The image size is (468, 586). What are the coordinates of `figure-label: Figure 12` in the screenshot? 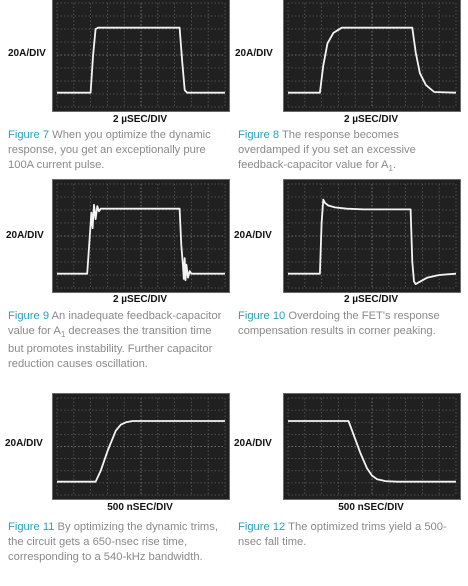 It's located at (262, 527).